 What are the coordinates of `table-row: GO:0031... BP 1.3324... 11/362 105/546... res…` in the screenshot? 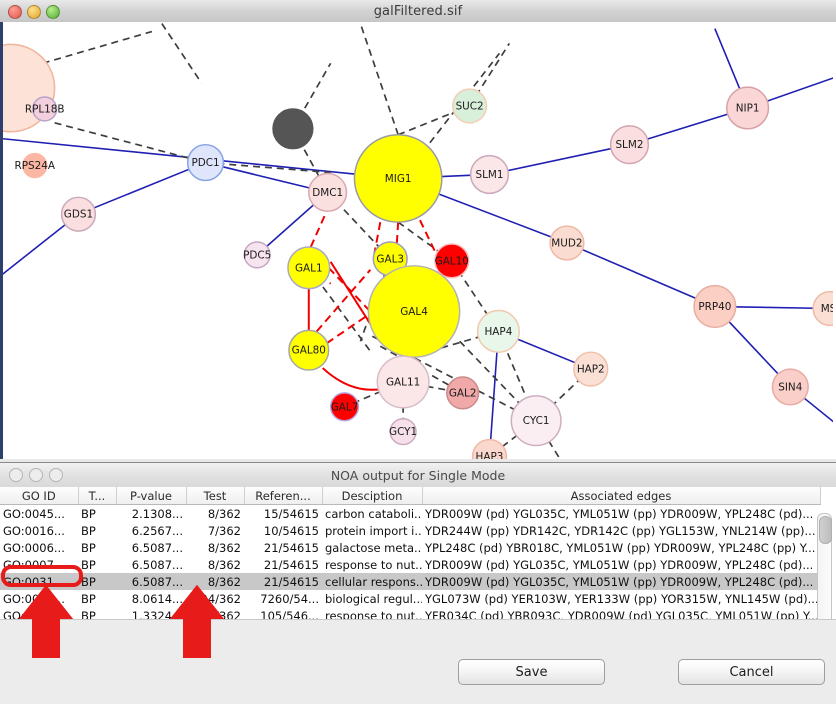 It's located at (410, 613).